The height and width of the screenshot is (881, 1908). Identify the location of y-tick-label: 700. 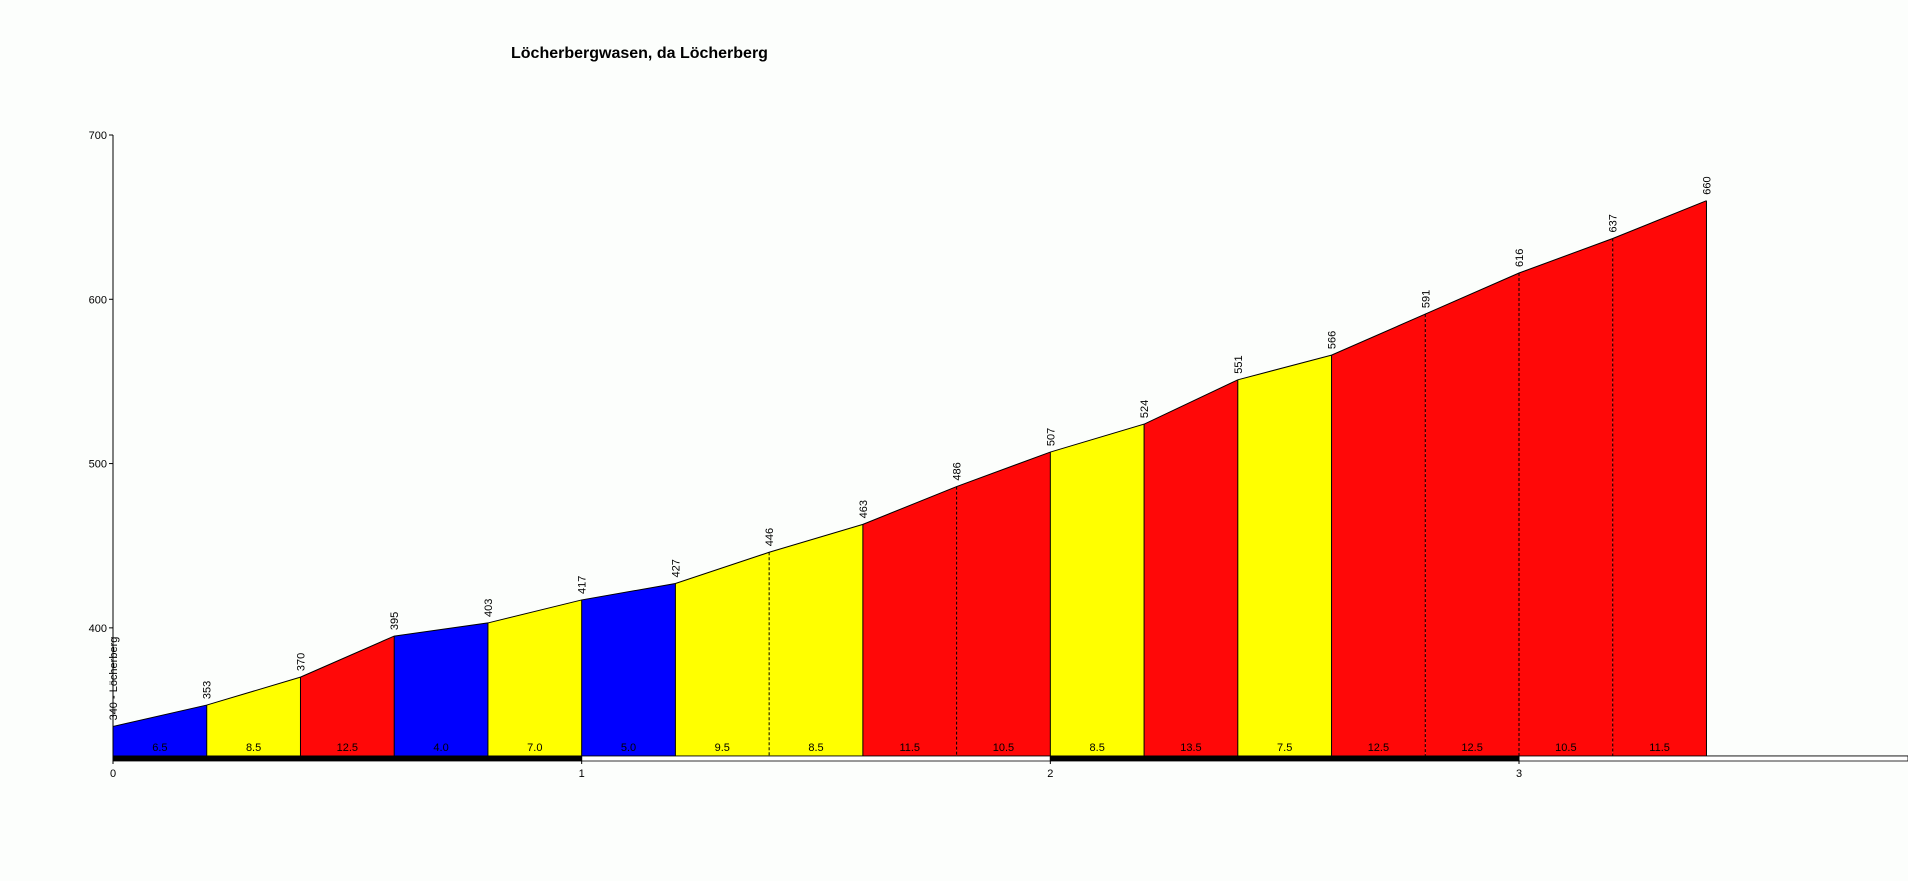
(98, 136).